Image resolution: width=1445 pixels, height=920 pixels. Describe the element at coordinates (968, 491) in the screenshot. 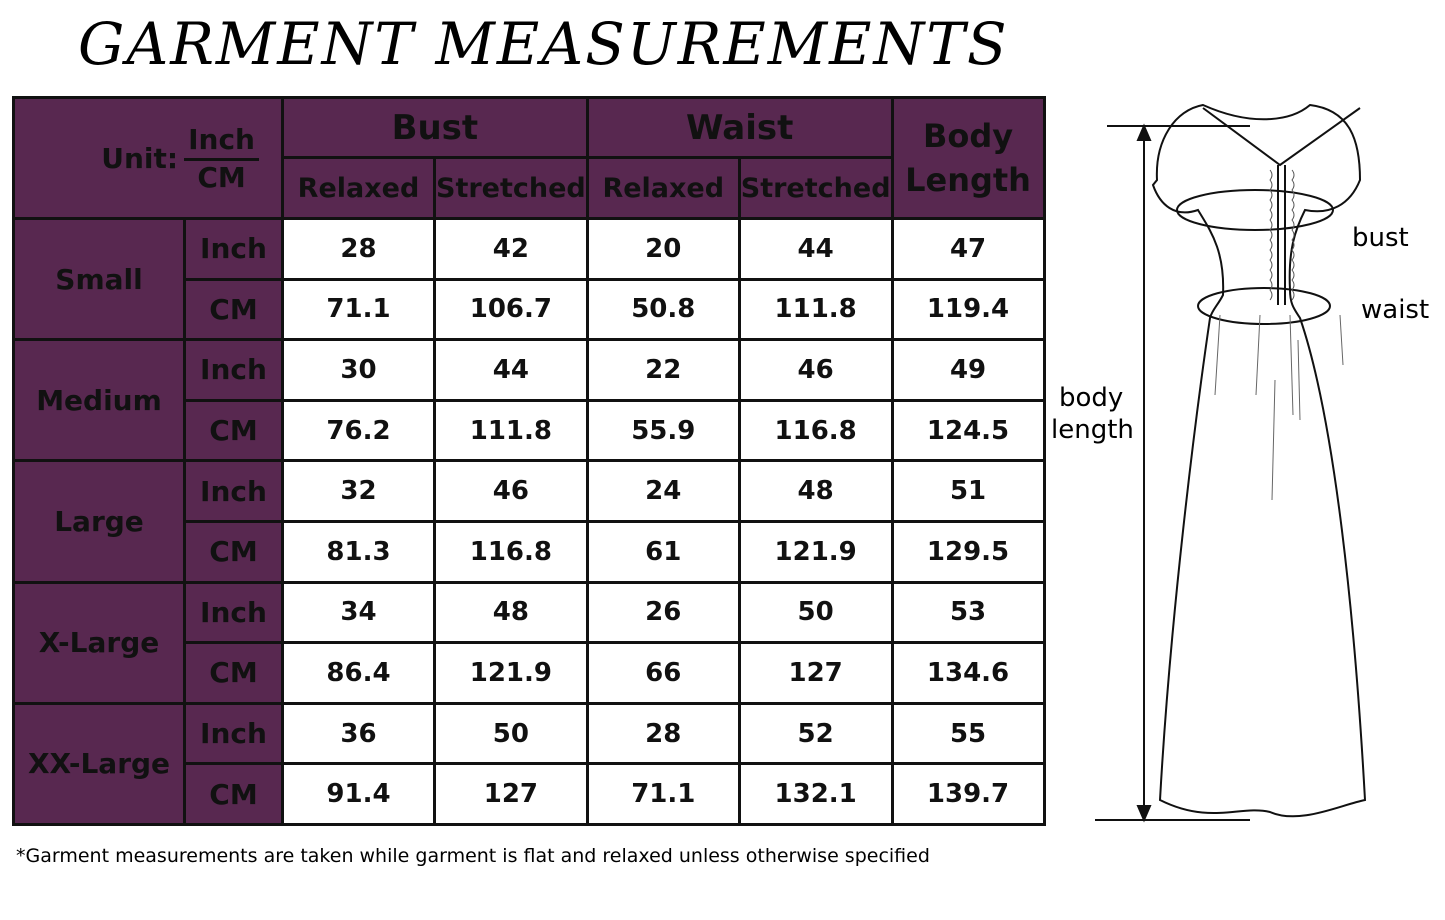

I see `value-cell: 51` at that location.